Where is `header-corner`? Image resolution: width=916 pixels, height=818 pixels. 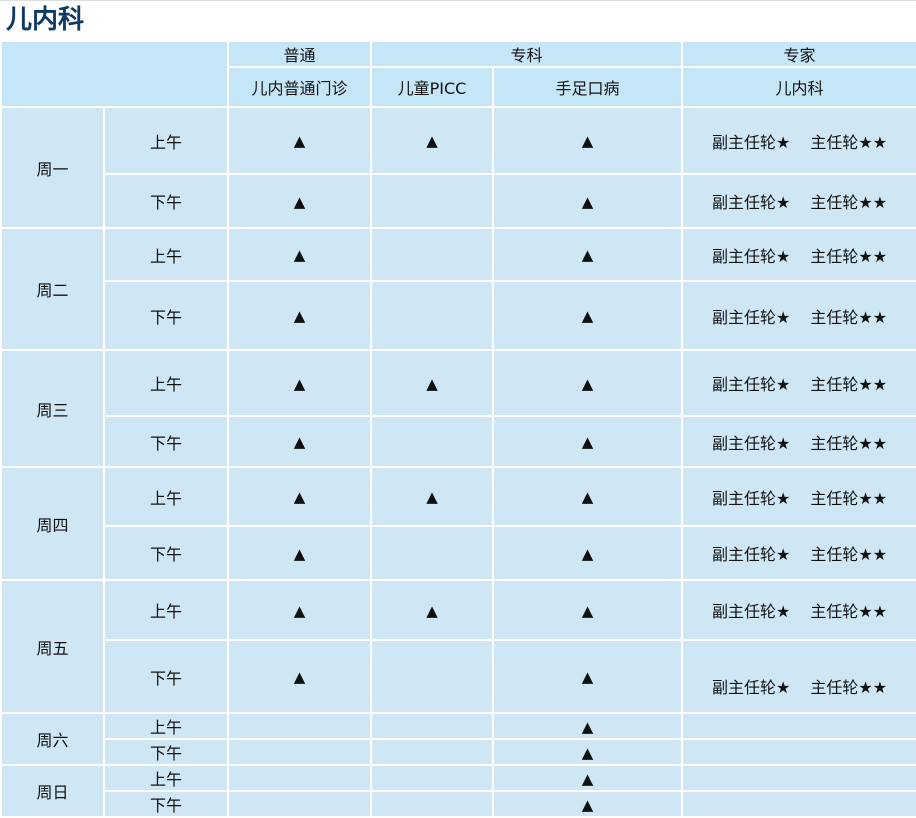 header-corner is located at coordinates (114, 74).